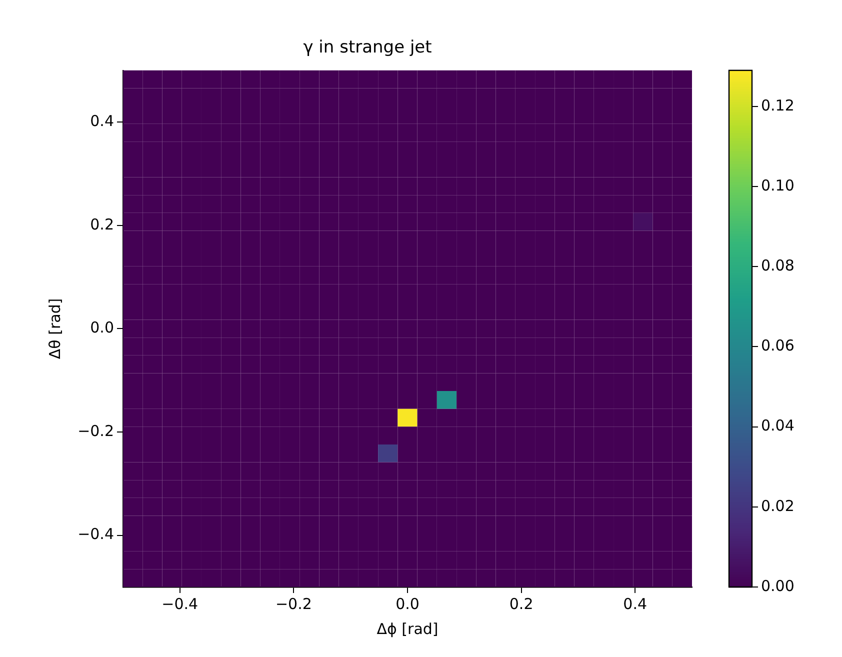 The image size is (842, 657). What do you see at coordinates (293, 603) in the screenshot?
I see `x-tick-label: −0.2` at bounding box center [293, 603].